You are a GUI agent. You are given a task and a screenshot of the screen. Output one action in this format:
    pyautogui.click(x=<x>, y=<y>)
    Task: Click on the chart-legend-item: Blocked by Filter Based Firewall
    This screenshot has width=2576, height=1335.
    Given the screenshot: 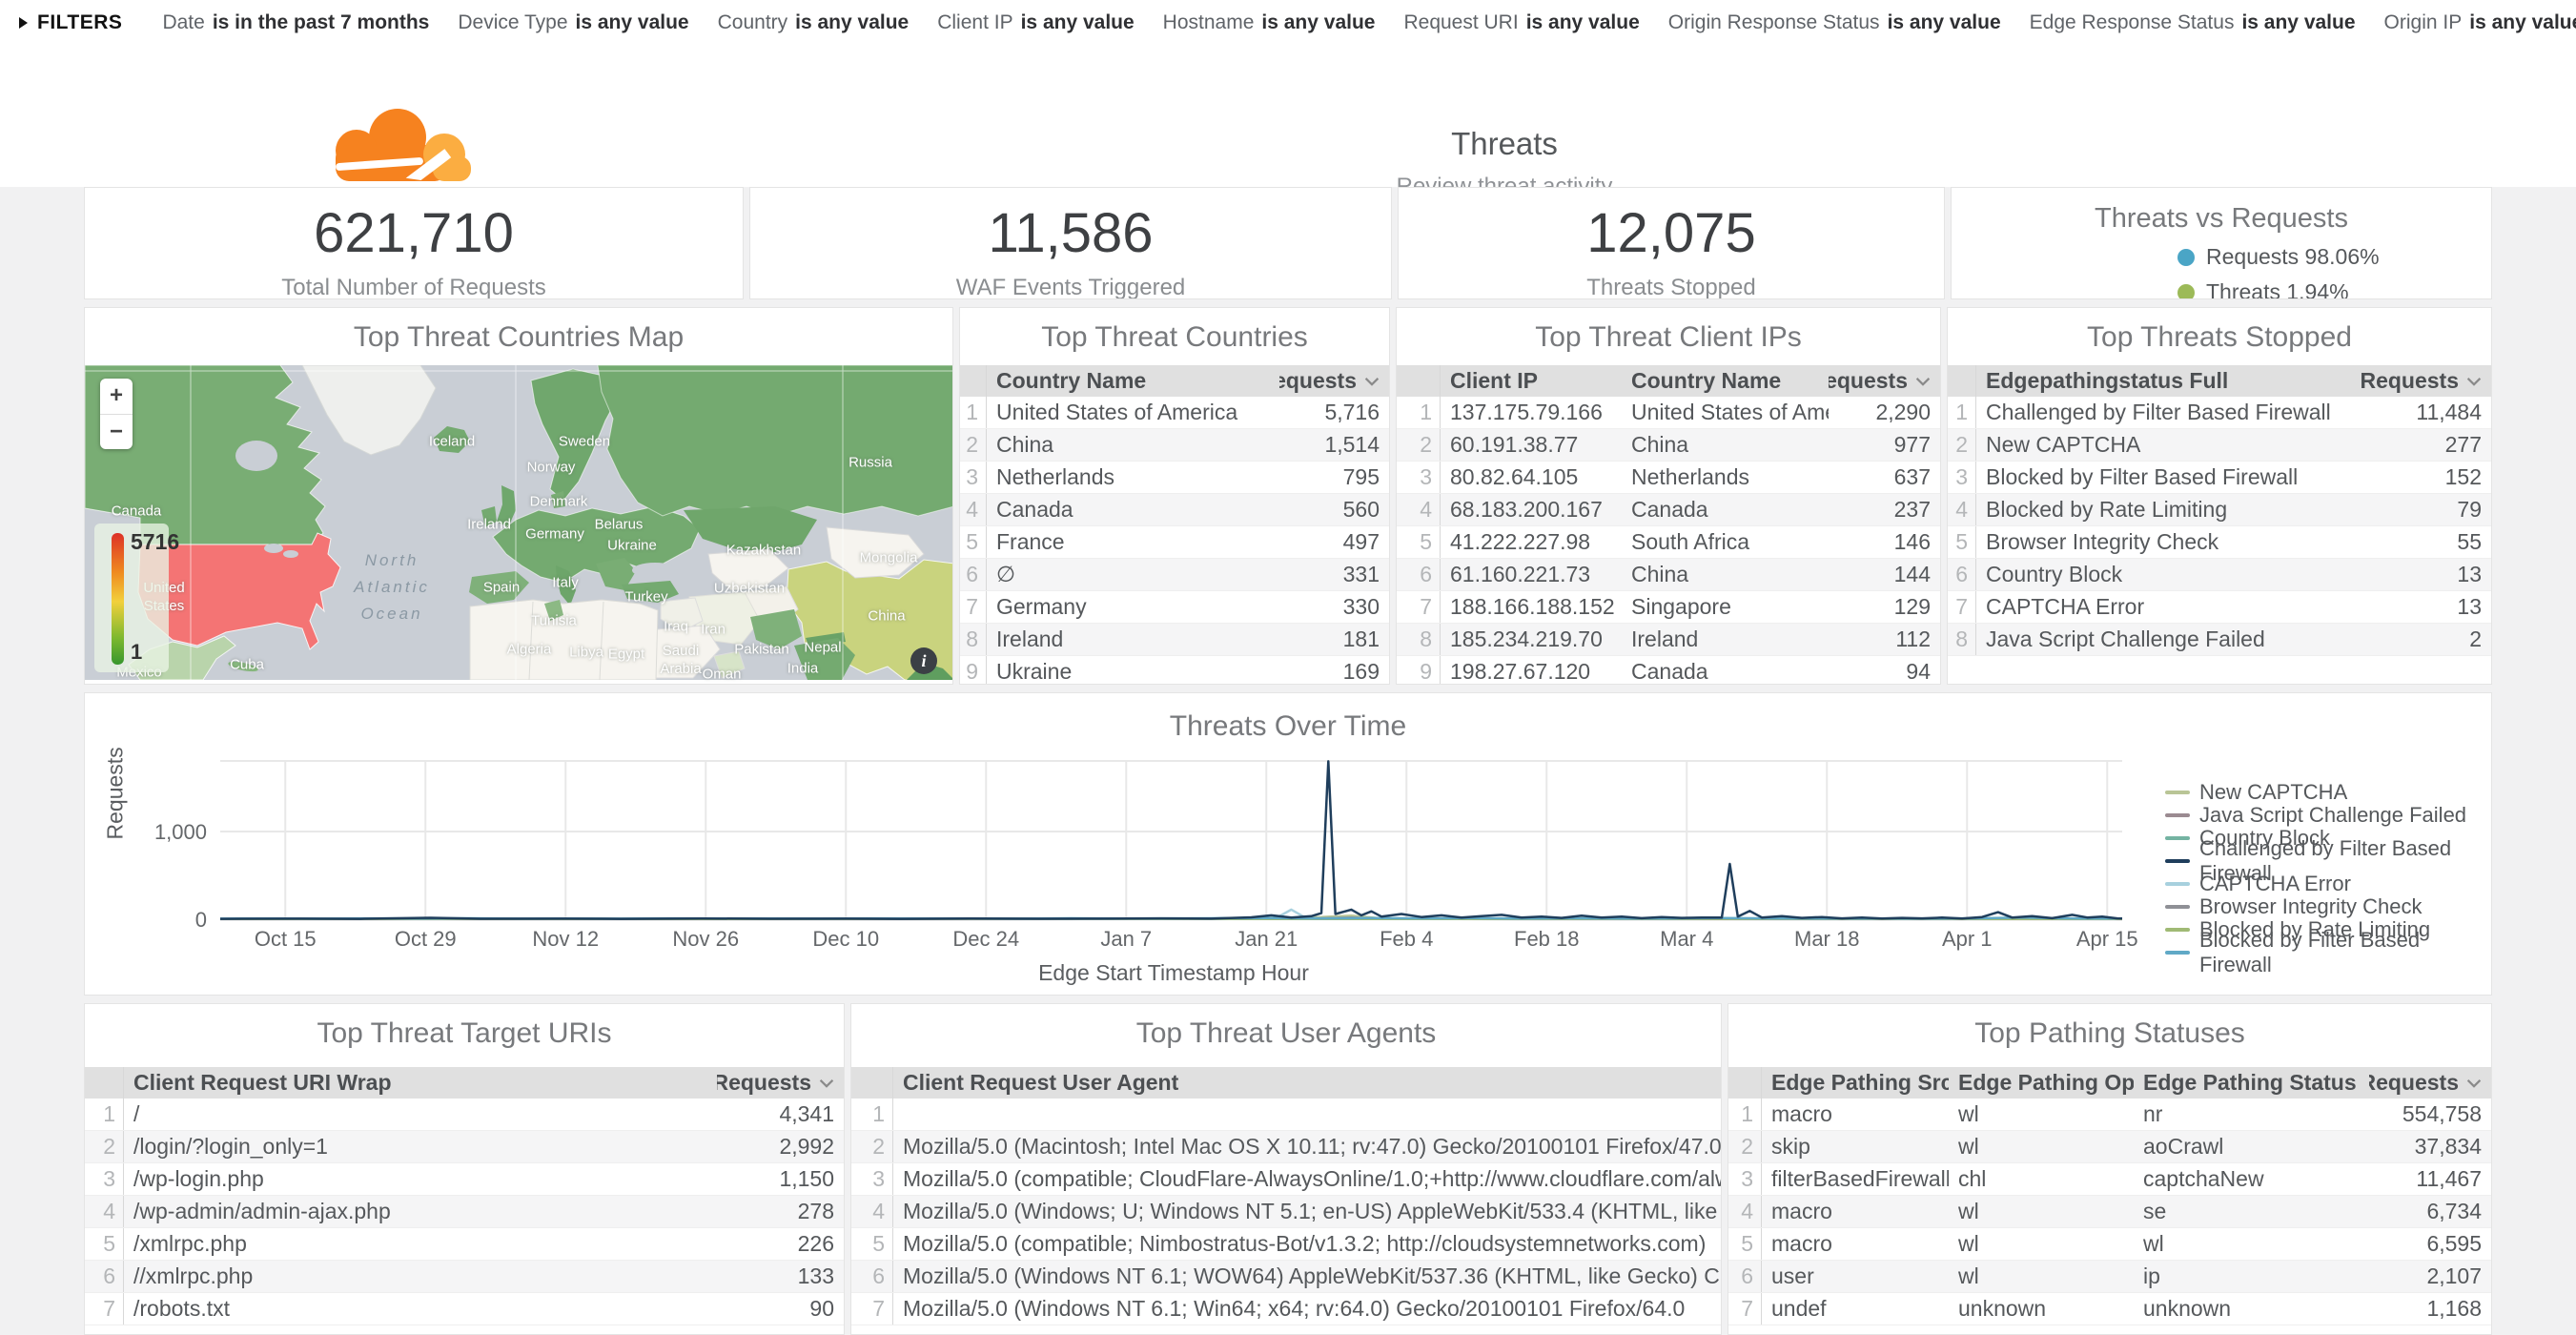 What is the action you would take?
    pyautogui.click(x=2328, y=952)
    